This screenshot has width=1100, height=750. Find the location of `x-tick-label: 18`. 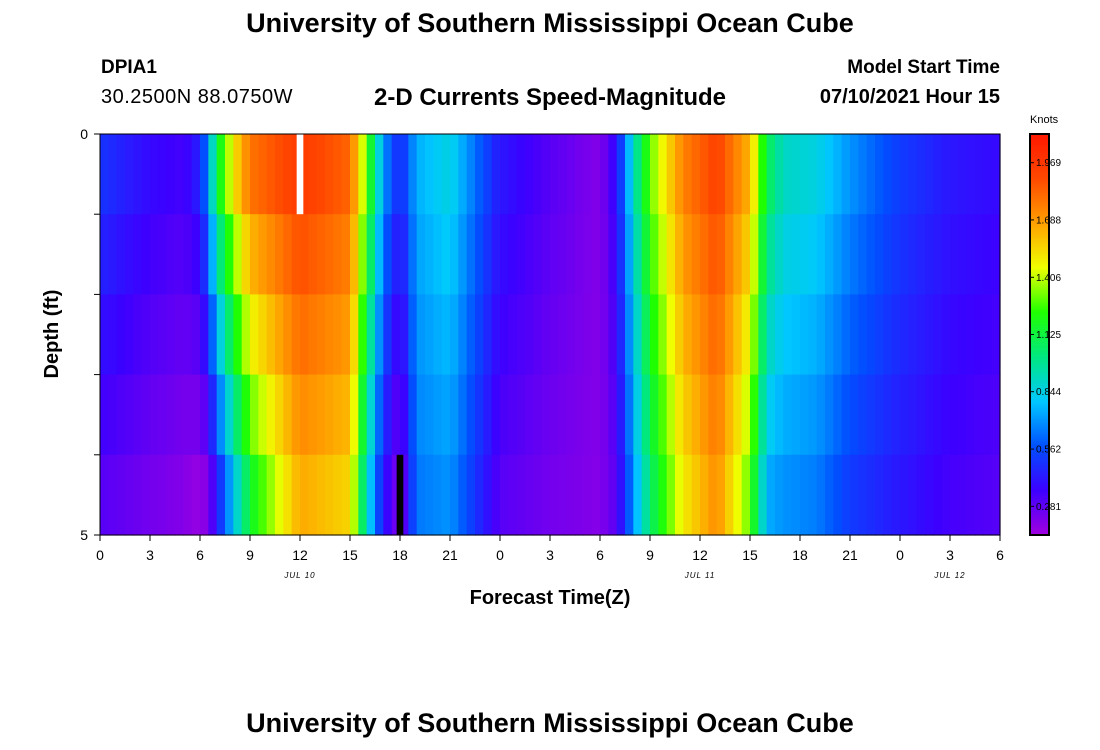

x-tick-label: 18 is located at coordinates (400, 555).